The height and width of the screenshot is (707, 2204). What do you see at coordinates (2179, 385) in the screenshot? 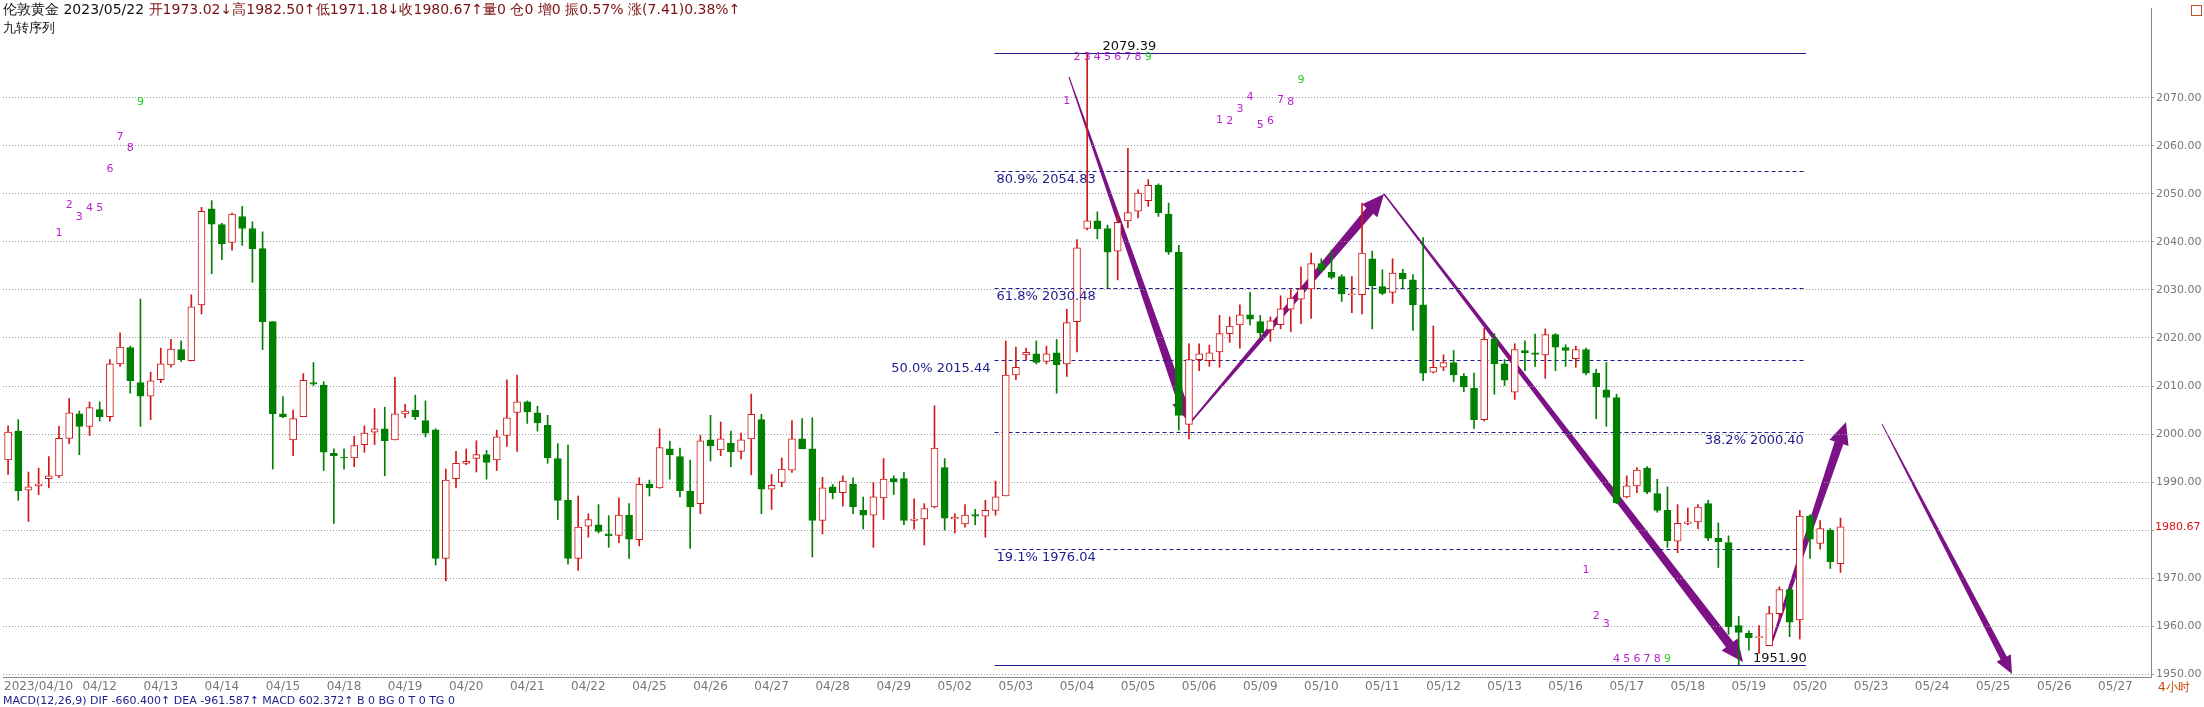
I see `y-tick-label: 2010.00` at bounding box center [2179, 385].